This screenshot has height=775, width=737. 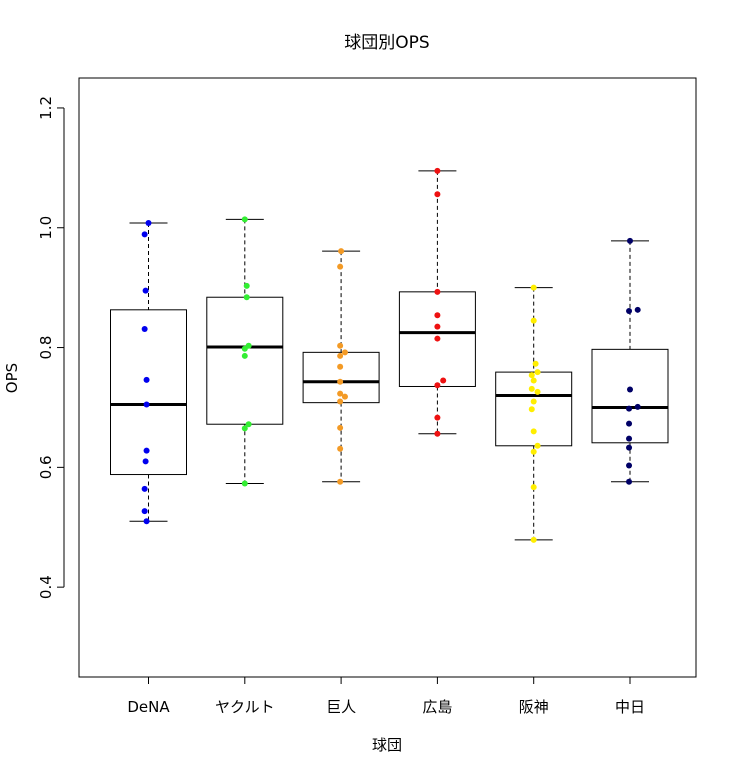 What do you see at coordinates (386, 696) in the screenshot?
I see `x-axis: DeNA ヤクルト 巨人 広島 阪神 中日` at bounding box center [386, 696].